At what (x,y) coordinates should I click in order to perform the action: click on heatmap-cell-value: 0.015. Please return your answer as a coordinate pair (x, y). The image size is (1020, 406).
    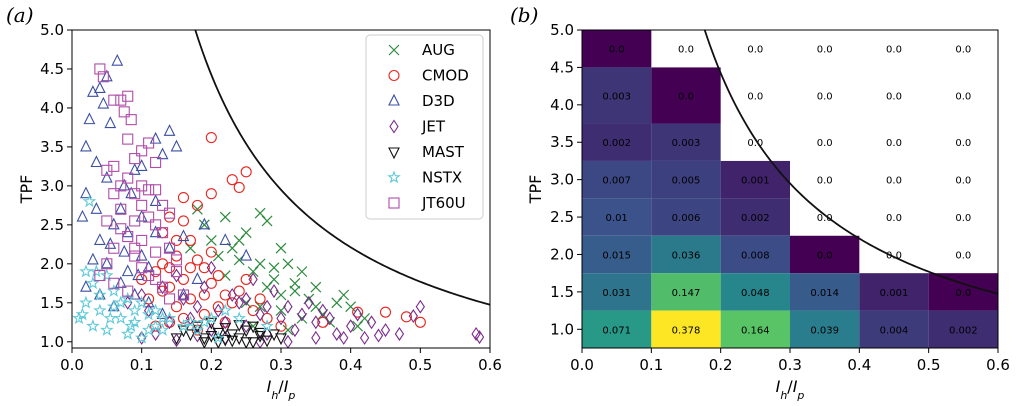
    Looking at the image, I should click on (616, 255).